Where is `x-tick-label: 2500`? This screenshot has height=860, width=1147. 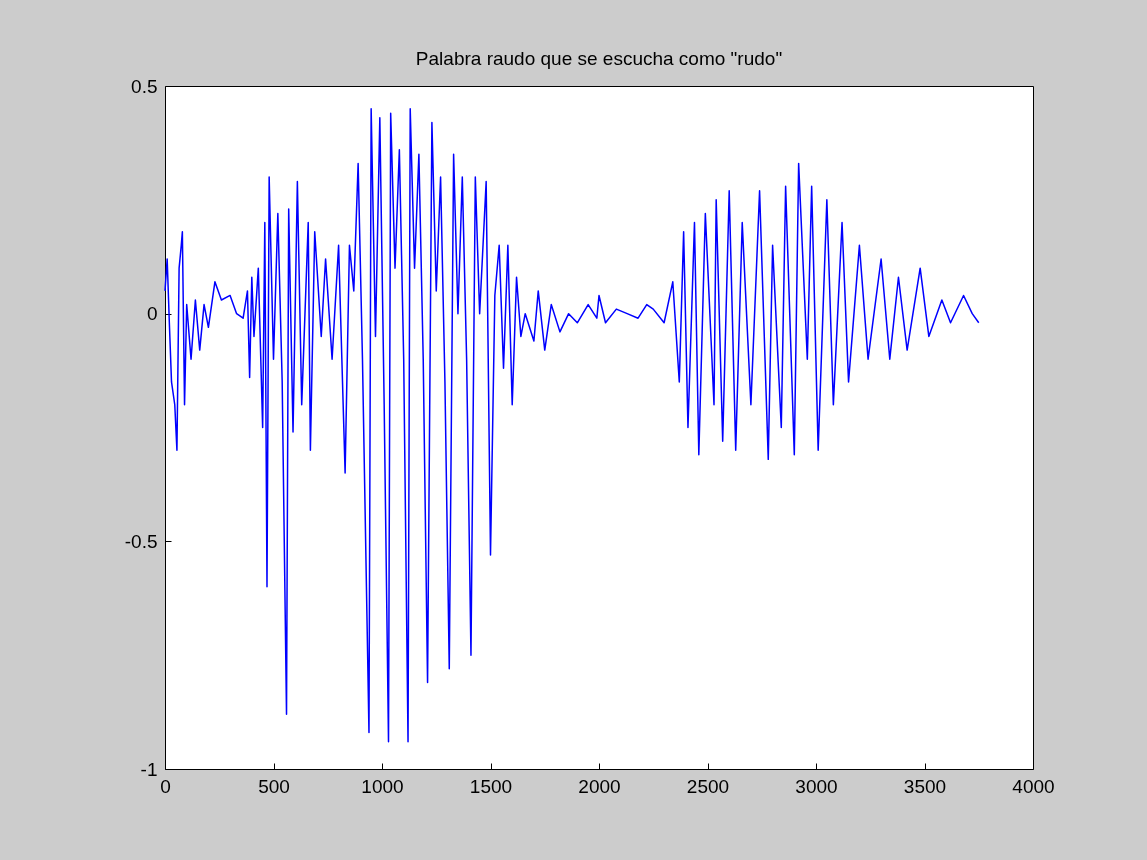
x-tick-label: 2500 is located at coordinates (708, 786).